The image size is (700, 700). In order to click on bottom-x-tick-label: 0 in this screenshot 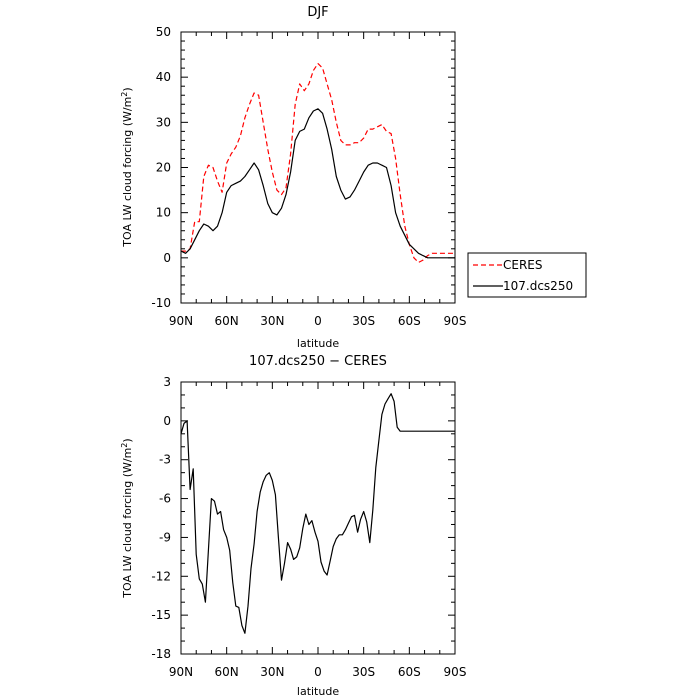, I will do `click(318, 672)`.